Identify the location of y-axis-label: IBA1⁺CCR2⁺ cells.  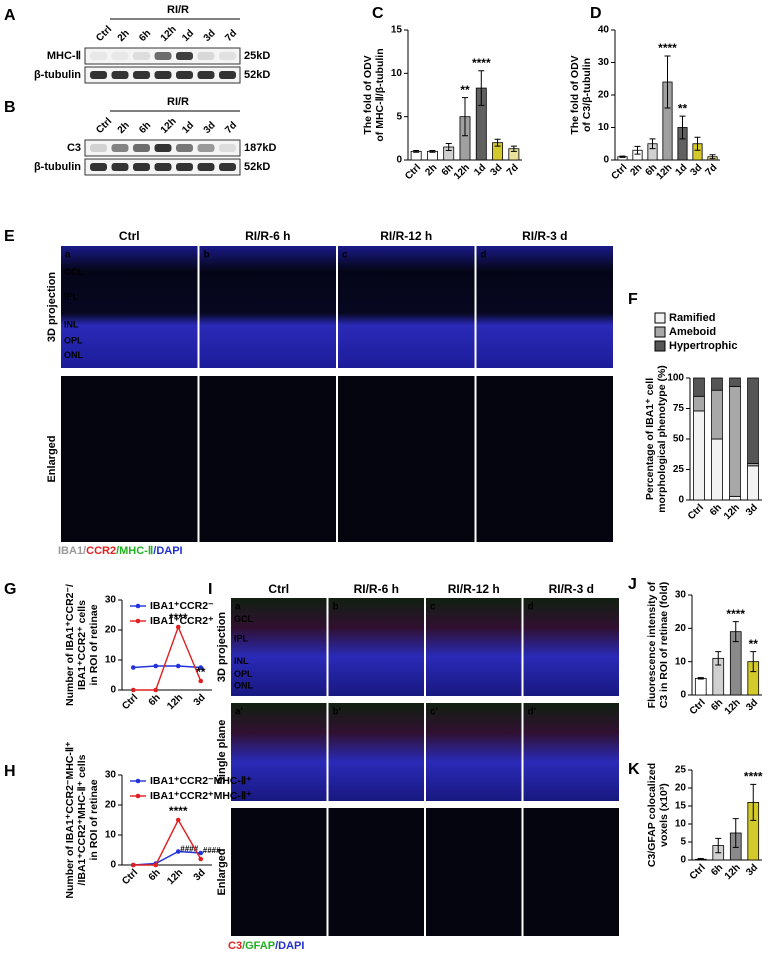
(82, 645).